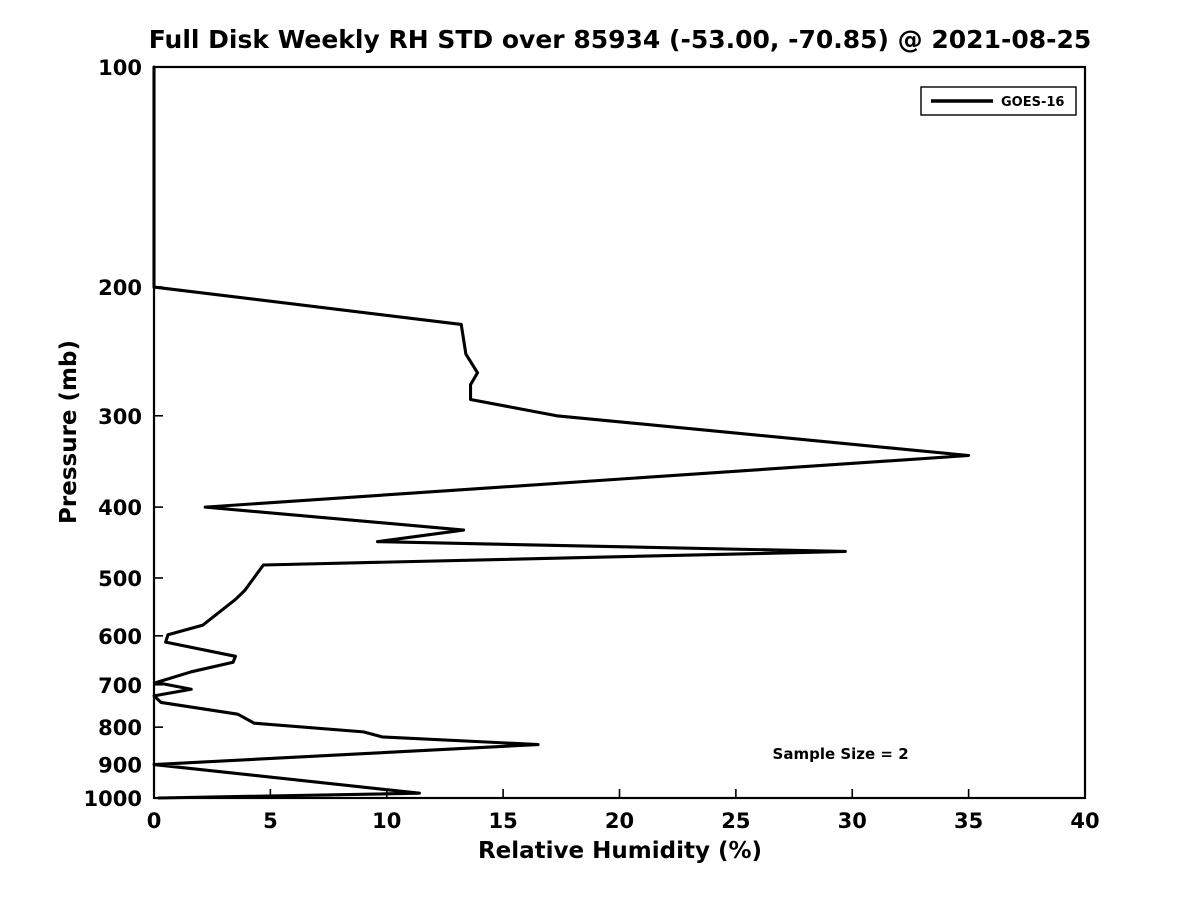  What do you see at coordinates (120, 579) in the screenshot?
I see `y-tick-label: 500` at bounding box center [120, 579].